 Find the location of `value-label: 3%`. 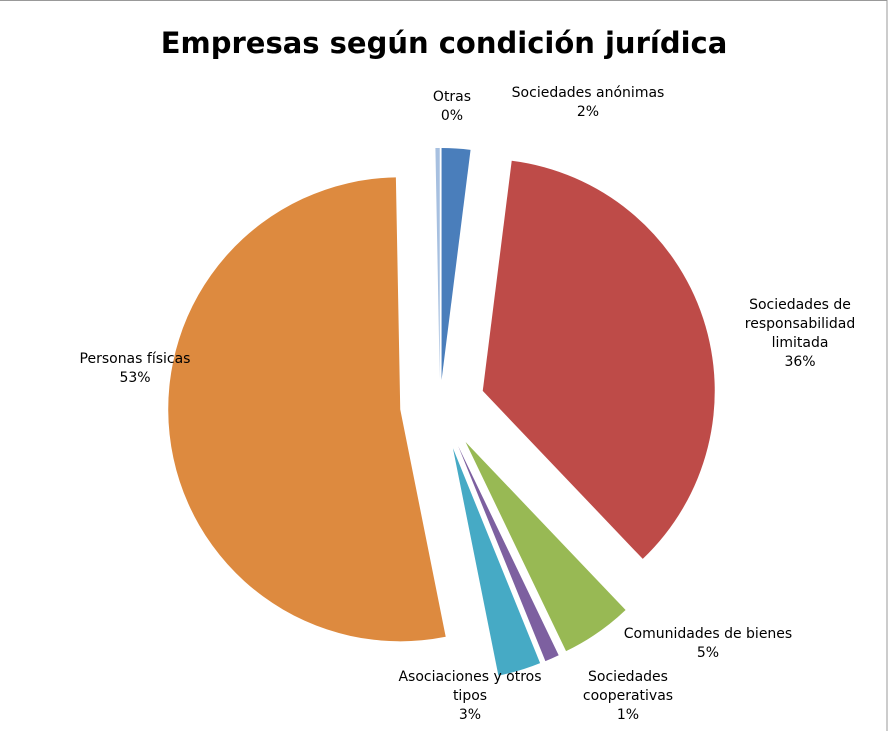

value-label: 3% is located at coordinates (470, 715).